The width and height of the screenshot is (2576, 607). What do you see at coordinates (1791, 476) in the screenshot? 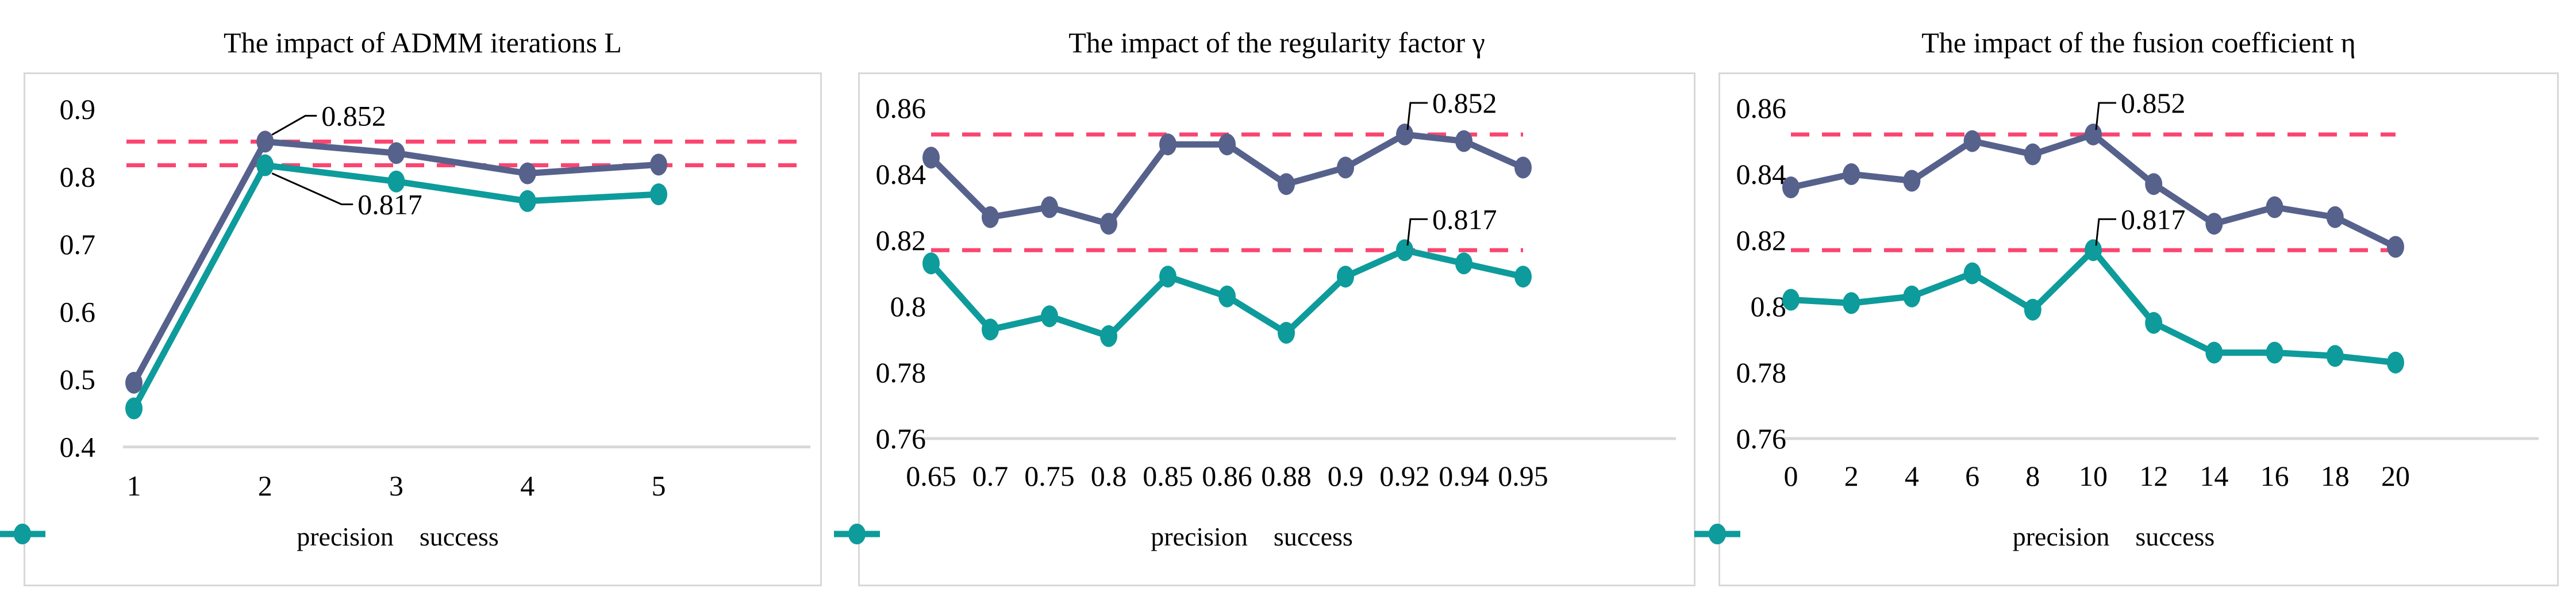
I see `svg-text: 0` at bounding box center [1791, 476].